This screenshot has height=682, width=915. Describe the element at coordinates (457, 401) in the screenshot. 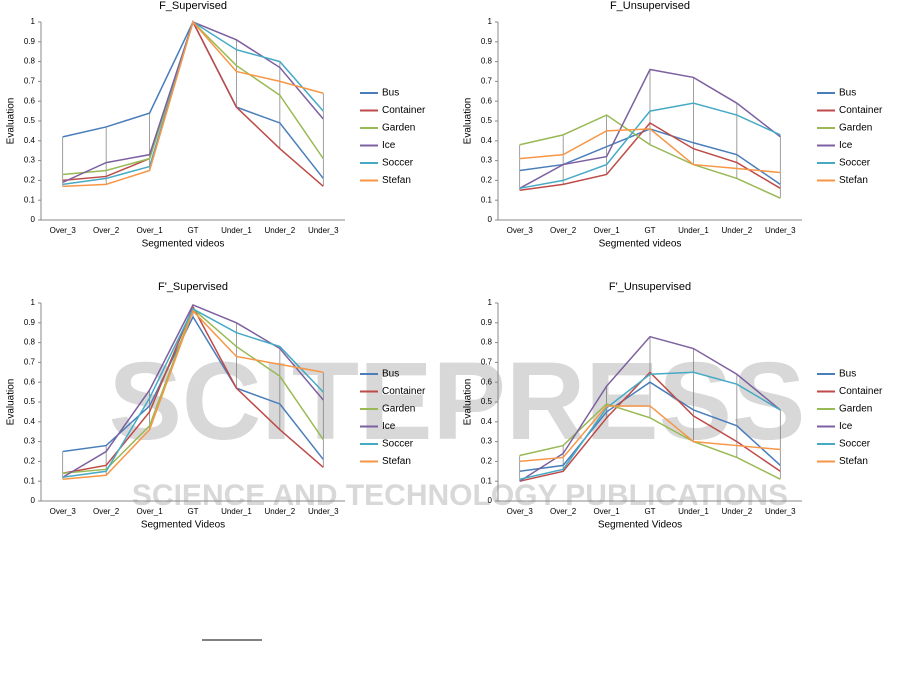

I see `watermark-title: SCITEPRESS` at that location.